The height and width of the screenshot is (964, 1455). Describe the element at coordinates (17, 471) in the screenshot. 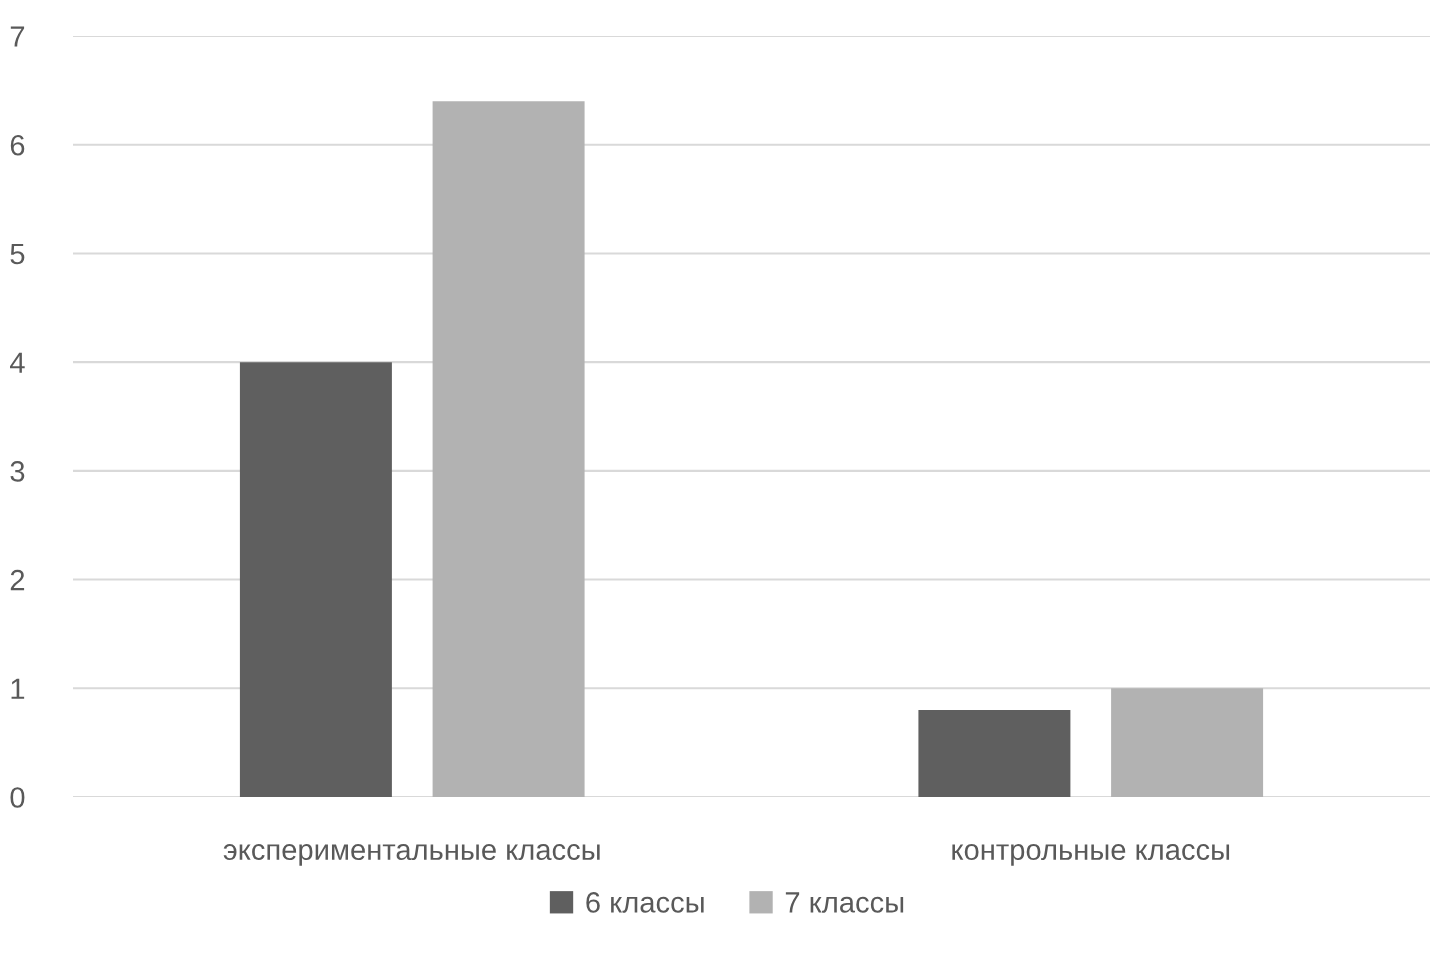

I see `y-tick-label: 3` at that location.